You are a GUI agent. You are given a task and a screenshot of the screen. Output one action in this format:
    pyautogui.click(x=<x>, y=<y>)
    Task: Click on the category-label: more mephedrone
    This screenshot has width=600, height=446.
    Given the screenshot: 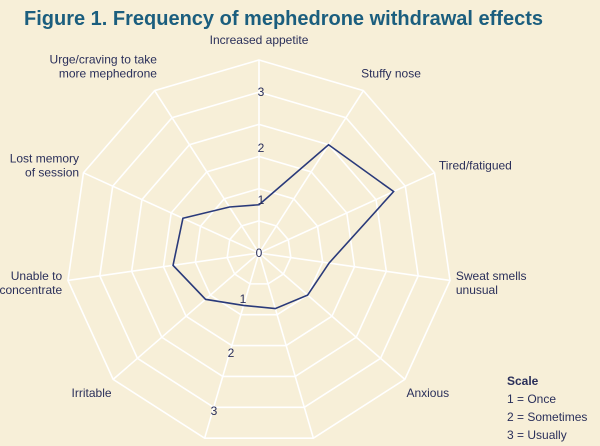 What is the action you would take?
    pyautogui.click(x=108, y=73)
    